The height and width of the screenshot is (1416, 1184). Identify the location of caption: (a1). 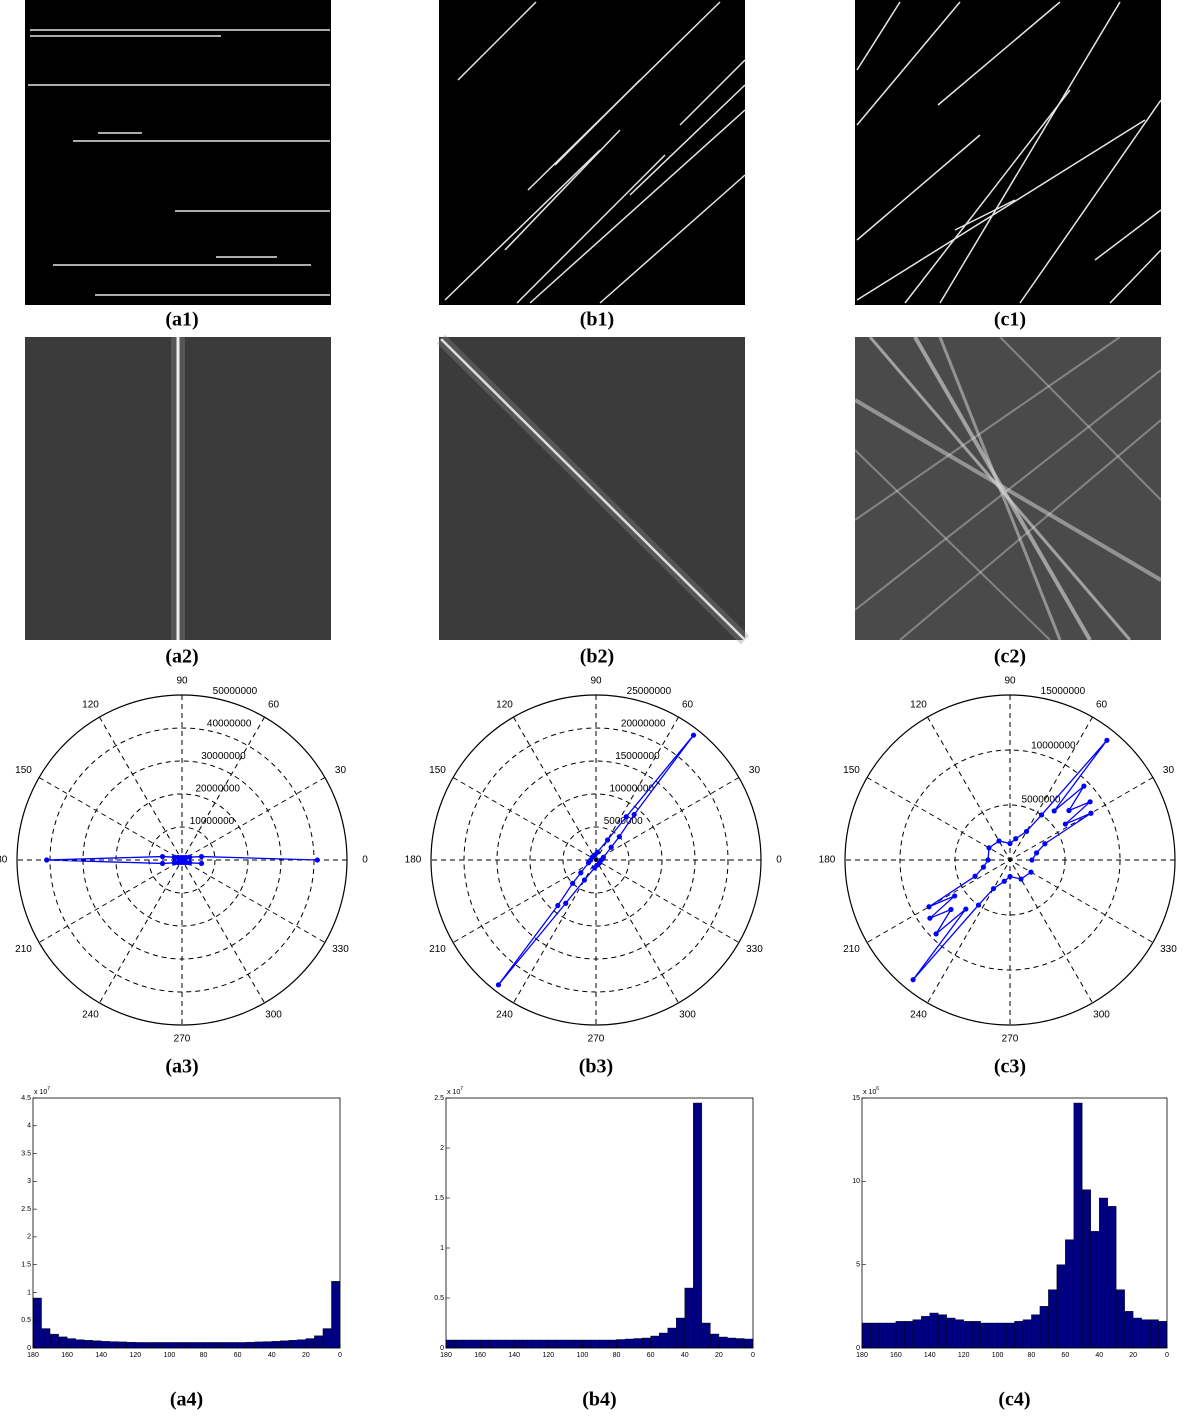
(181, 320).